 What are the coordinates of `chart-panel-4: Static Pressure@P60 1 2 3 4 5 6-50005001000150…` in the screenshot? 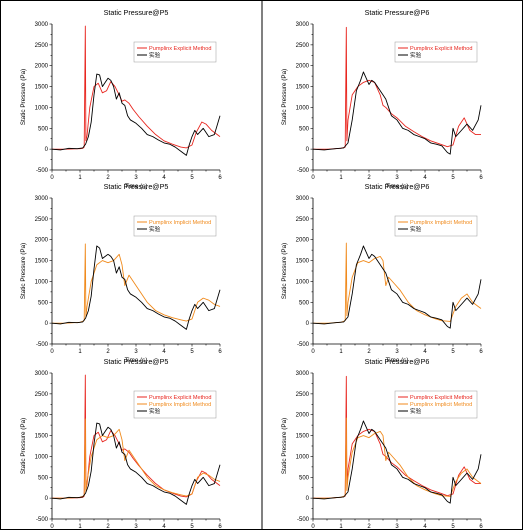 It's located at (382, 273).